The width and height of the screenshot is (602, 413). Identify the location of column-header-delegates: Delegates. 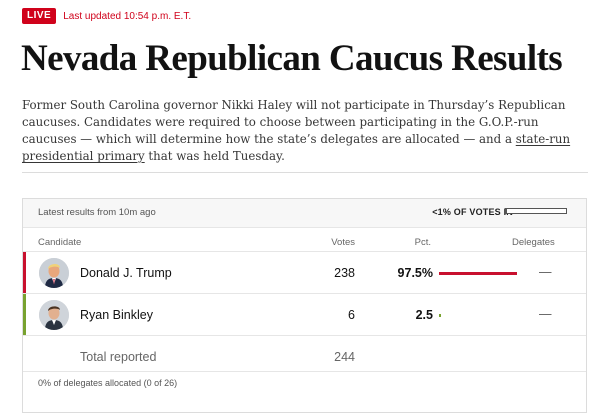
(533, 242).